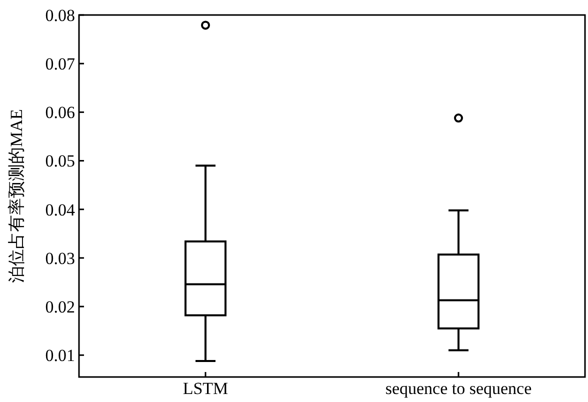  Describe the element at coordinates (60, 161) in the screenshot. I see `y-tick-label: 0.05` at that location.